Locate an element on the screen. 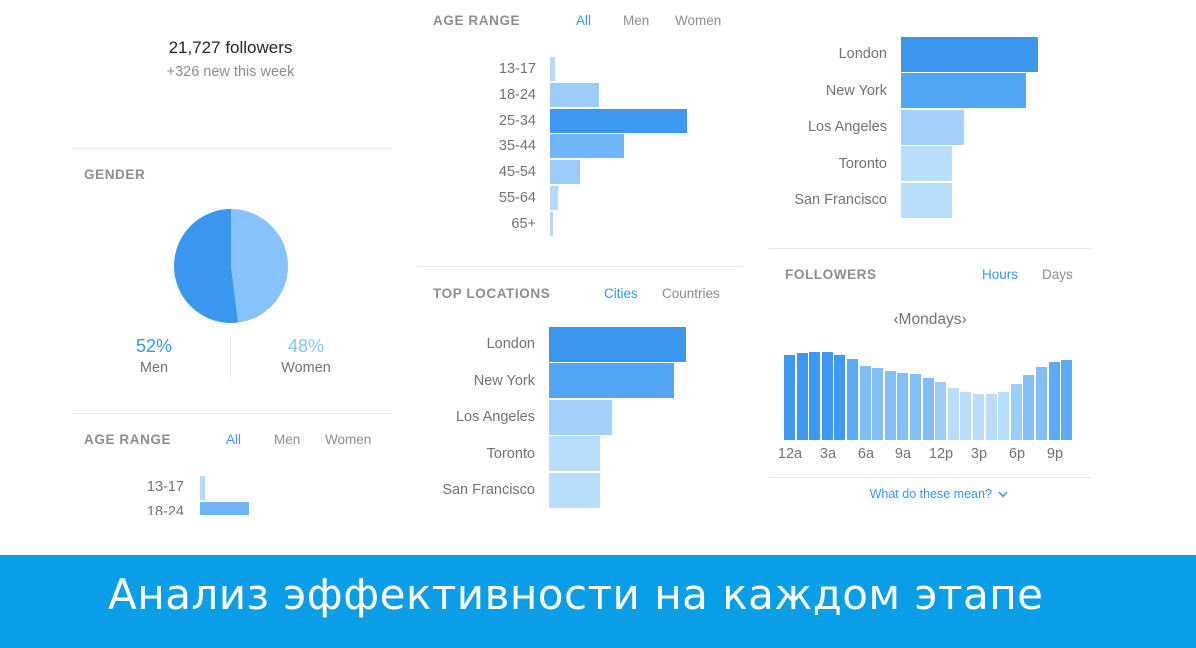 The width and height of the screenshot is (1196, 648). men-percent: 52% is located at coordinates (154, 346).